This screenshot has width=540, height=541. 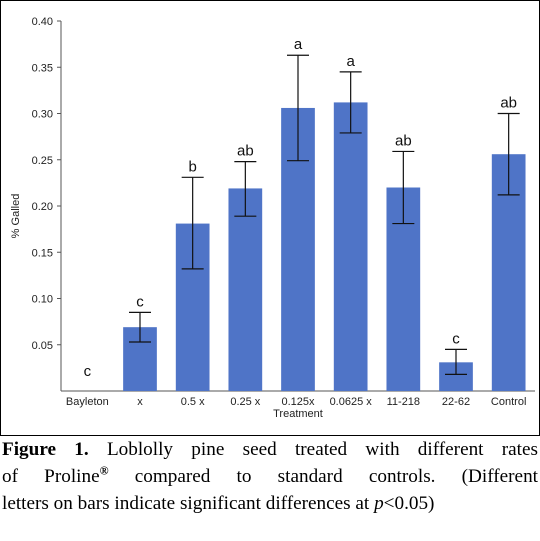 I want to click on y-tick-label: 0.15, so click(x=42, y=253).